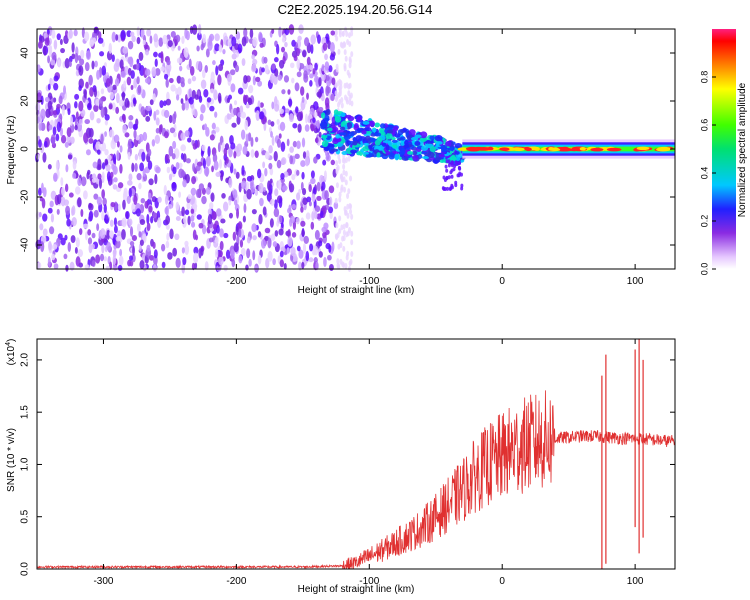  Describe the element at coordinates (25, 569) in the screenshot. I see `snr-y-tick-label: 0.0` at that location.